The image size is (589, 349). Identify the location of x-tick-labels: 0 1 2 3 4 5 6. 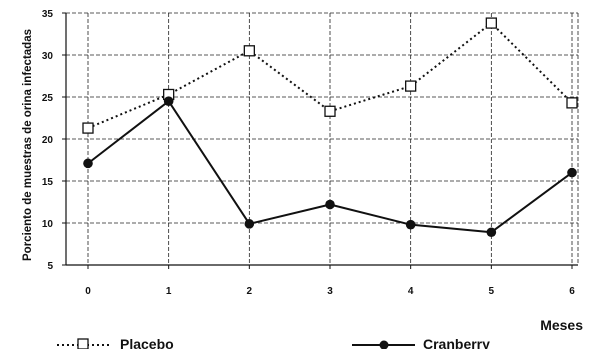
(330, 291).